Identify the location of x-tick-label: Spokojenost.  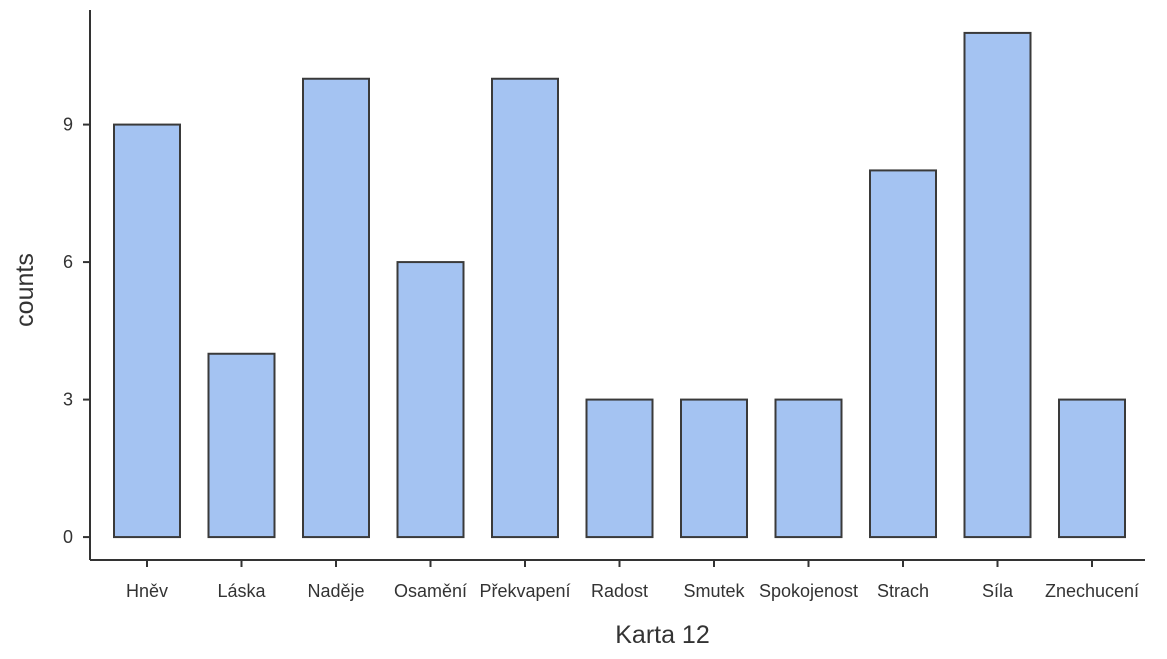
(808, 591).